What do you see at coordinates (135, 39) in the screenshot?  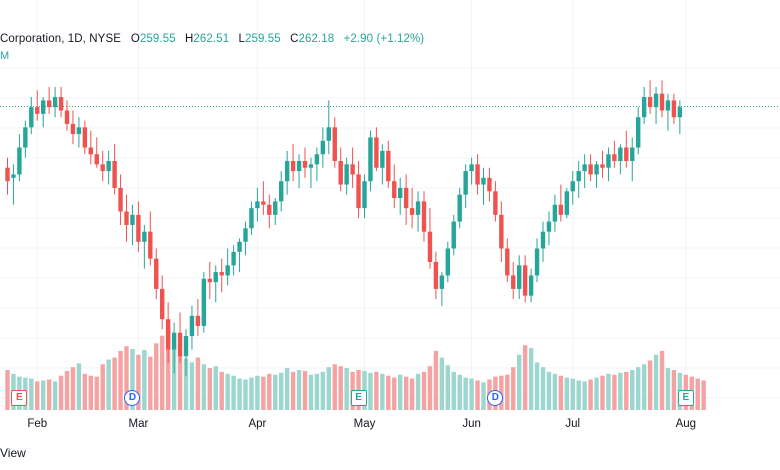 I see `open-label: O` at bounding box center [135, 39].